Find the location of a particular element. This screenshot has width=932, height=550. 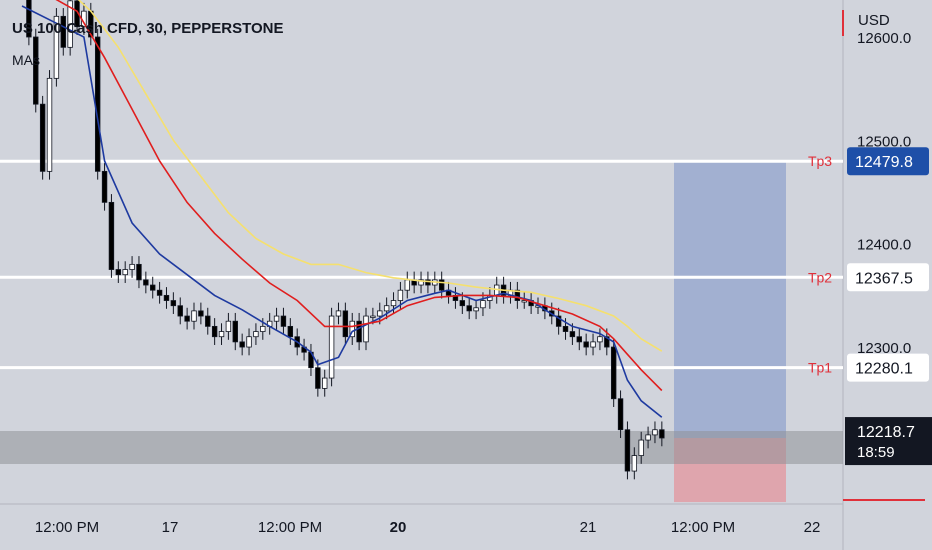

y-tick-label: 12400.0 is located at coordinates (884, 245).